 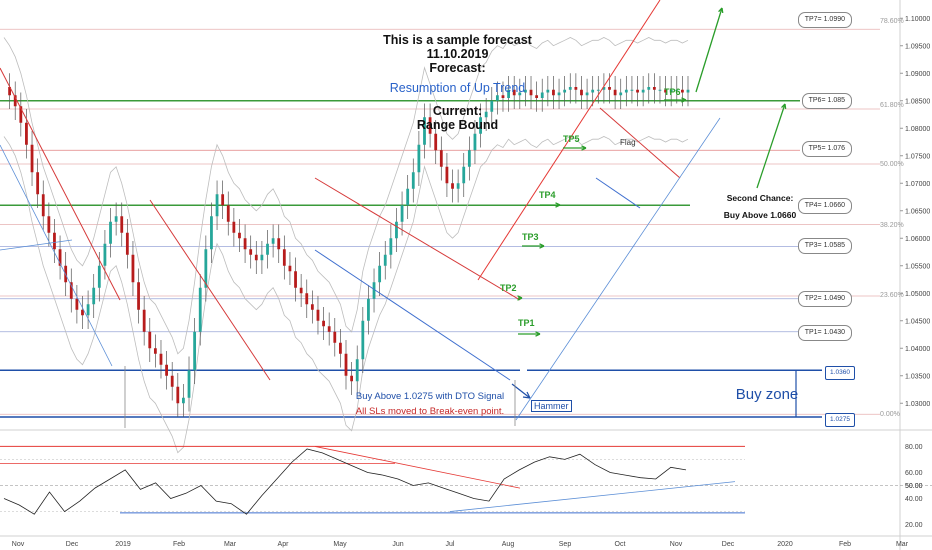 What do you see at coordinates (571, 139) in the screenshot?
I see `tp5-label: TP5` at bounding box center [571, 139].